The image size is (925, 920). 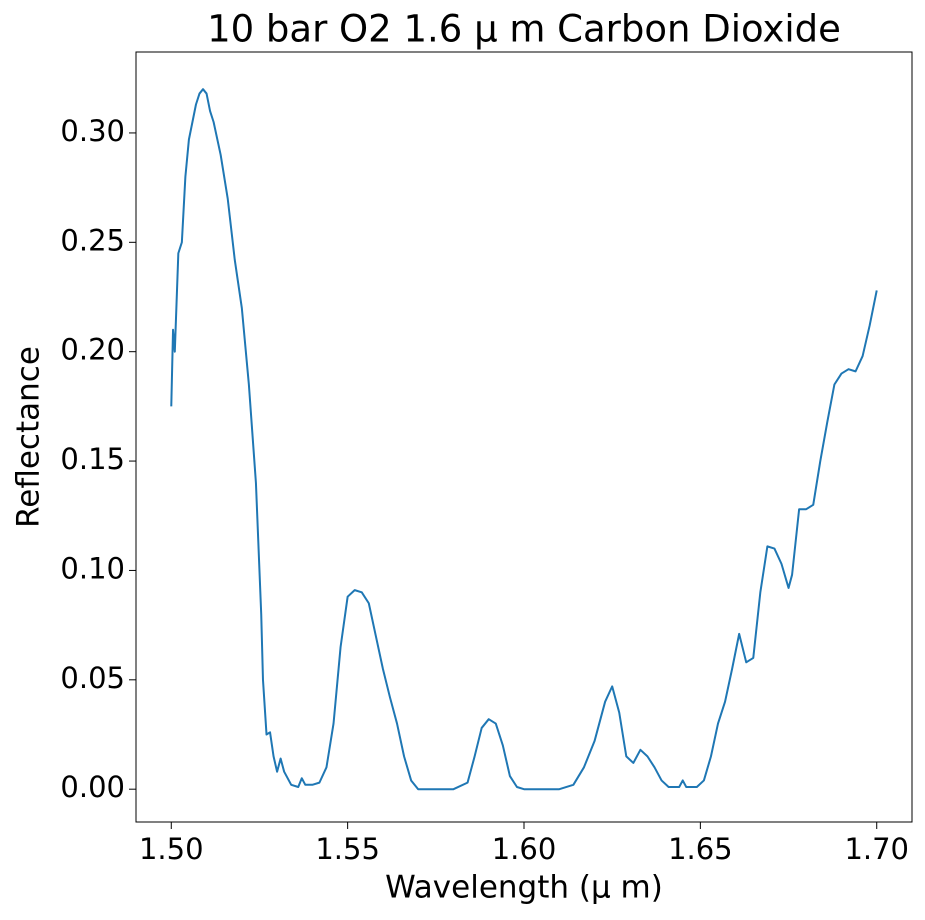 I want to click on x-tick-label: 1.65, so click(x=700, y=849).